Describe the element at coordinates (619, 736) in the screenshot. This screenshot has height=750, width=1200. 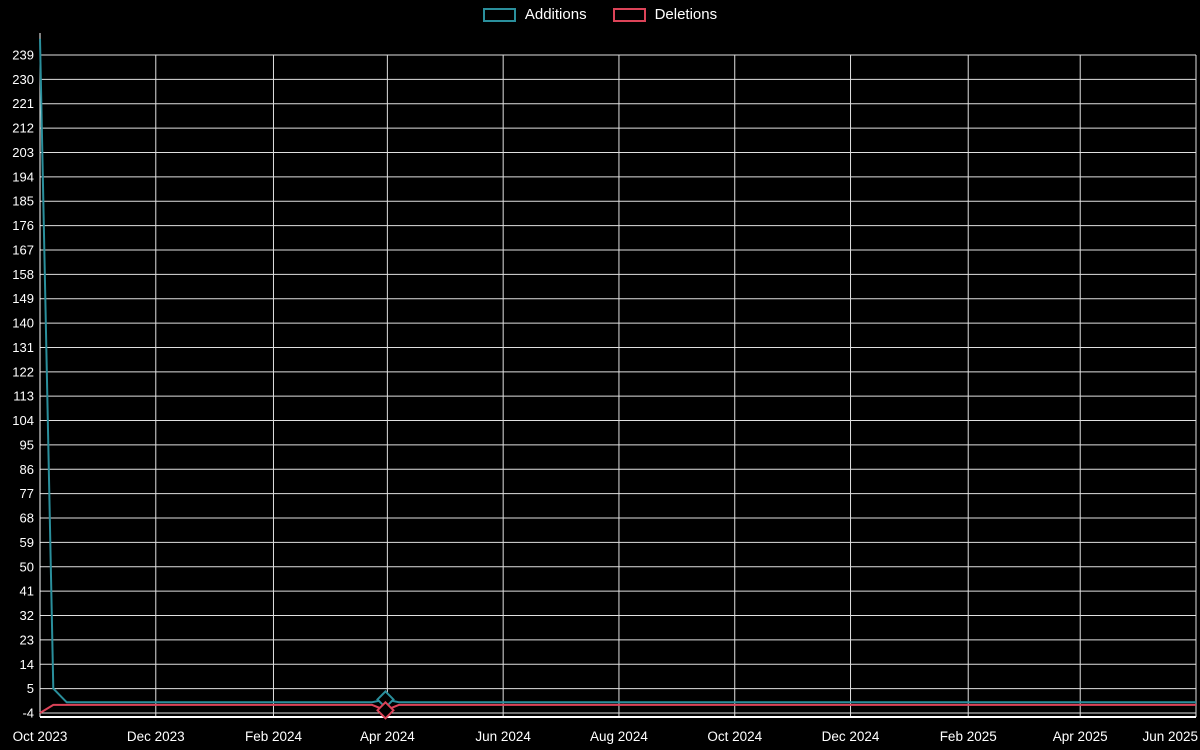
I see `x-tick-label: Aug 2024` at that location.